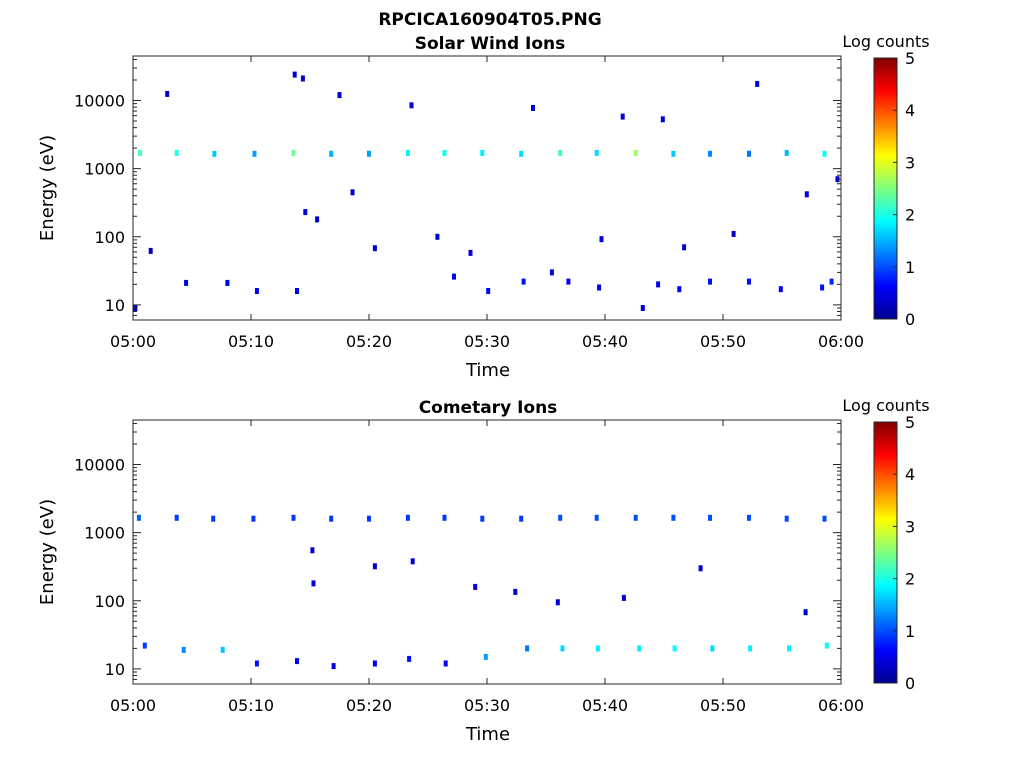 The width and height of the screenshot is (1024, 768). Describe the element at coordinates (723, 705) in the screenshot. I see `x-tick-label: 05:50` at that location.